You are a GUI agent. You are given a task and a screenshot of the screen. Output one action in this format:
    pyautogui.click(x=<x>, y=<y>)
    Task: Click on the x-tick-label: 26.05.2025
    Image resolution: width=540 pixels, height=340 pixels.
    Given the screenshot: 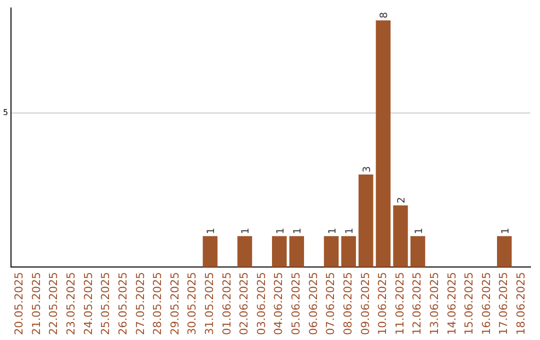 What is the action you would take?
    pyautogui.click(x=123, y=304)
    